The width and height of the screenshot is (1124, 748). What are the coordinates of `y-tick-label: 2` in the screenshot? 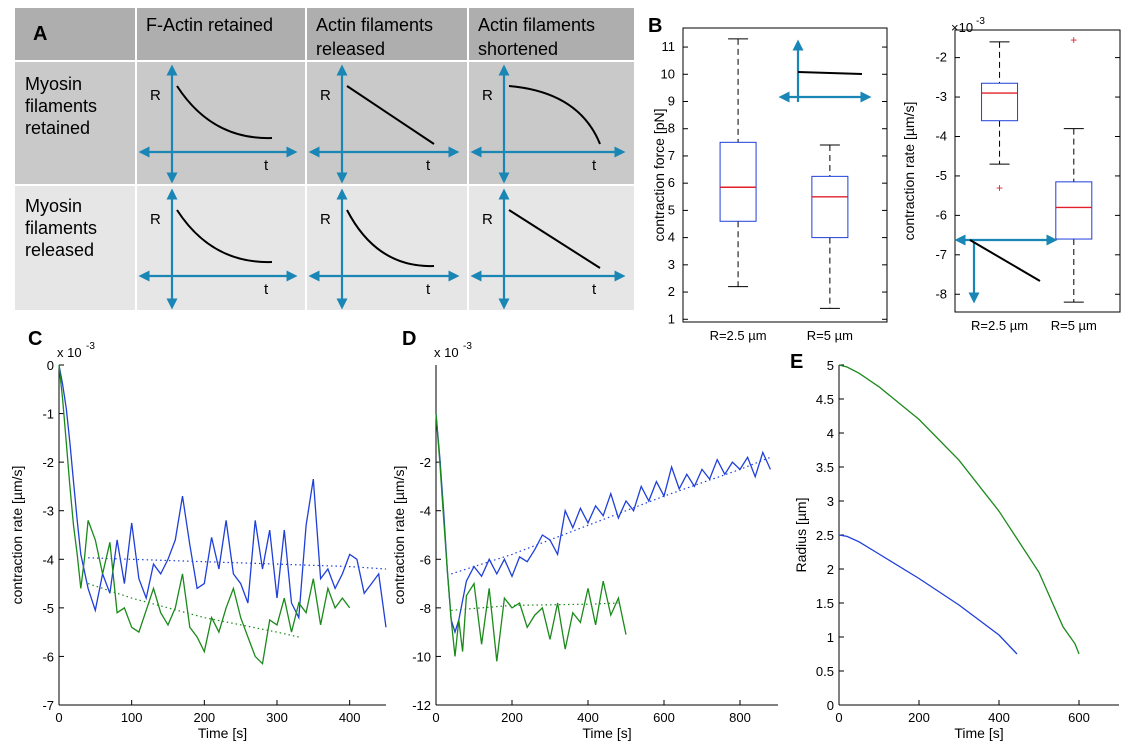 It's located at (830, 569).